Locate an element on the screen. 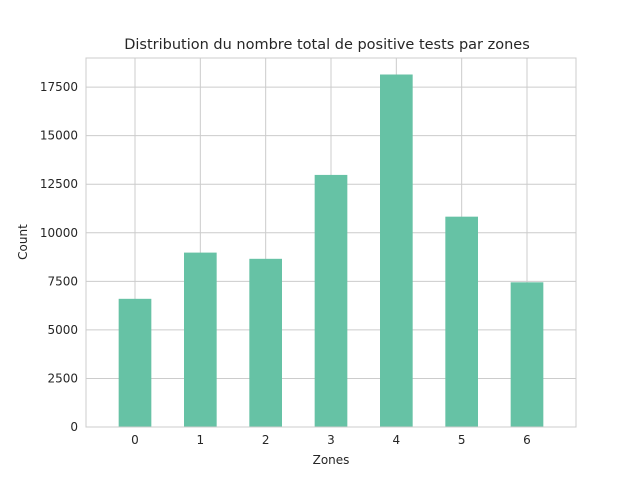 This screenshot has width=640, height=480. x-tick-label: 3 is located at coordinates (331, 440).